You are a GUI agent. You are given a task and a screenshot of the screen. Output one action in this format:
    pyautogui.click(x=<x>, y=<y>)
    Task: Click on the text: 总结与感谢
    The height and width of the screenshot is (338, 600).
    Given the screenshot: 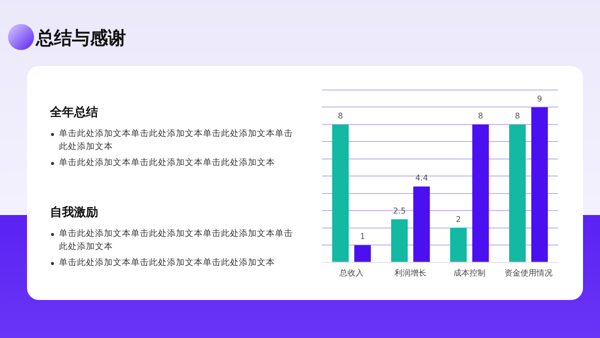 What is the action you would take?
    pyautogui.click(x=81, y=38)
    